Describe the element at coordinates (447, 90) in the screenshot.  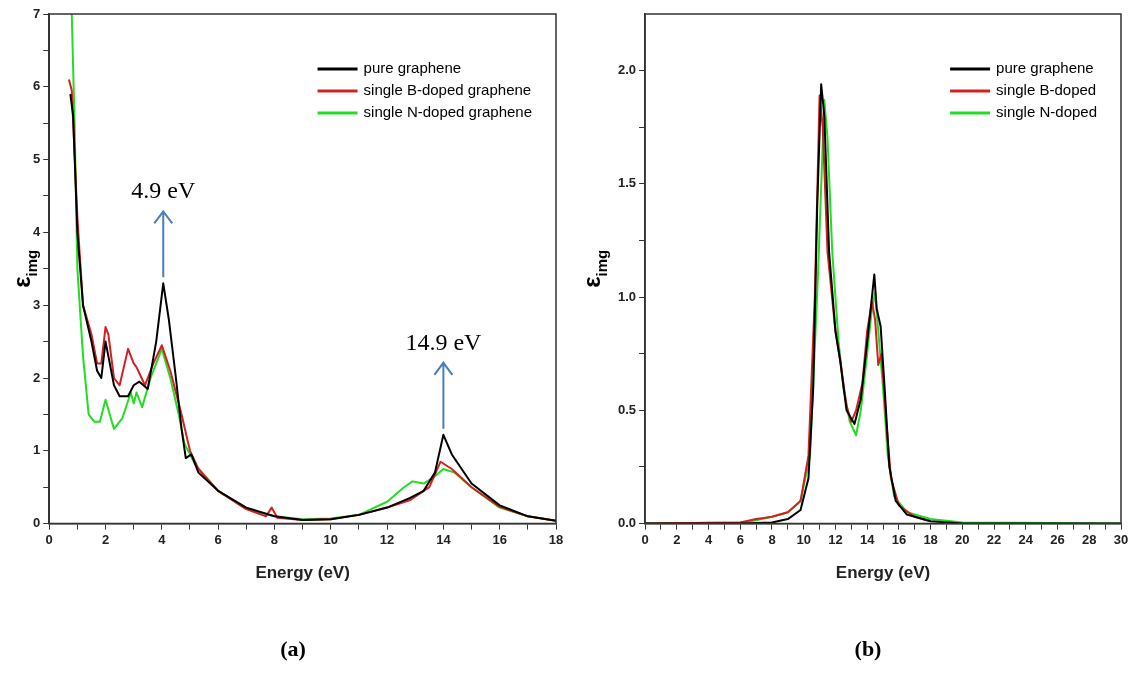
I see `legend-label: single B-doped graphene` at that location.